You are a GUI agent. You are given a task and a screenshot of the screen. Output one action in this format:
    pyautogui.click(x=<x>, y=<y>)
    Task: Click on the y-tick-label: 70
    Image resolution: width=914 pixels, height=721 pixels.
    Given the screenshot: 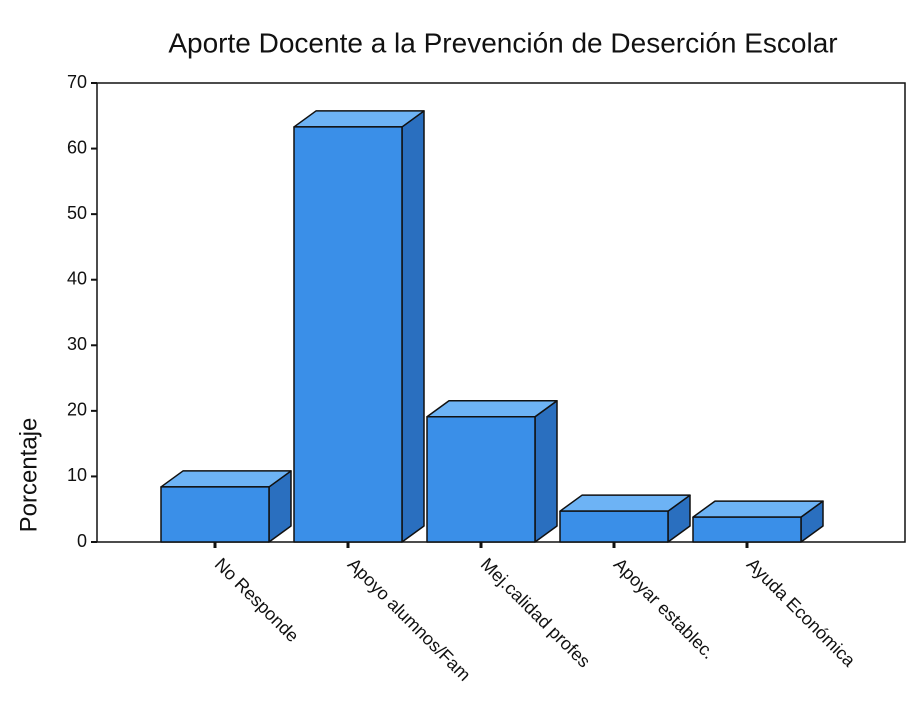 What is the action you would take?
    pyautogui.click(x=77, y=82)
    